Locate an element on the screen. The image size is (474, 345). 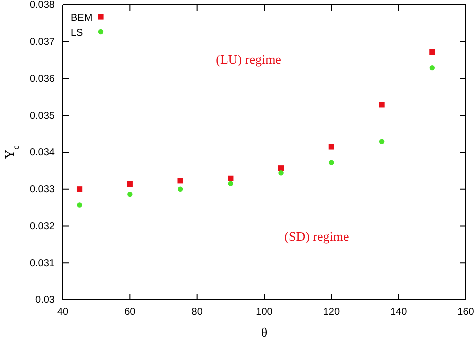
x-tick-label: 160 is located at coordinates (466, 312).